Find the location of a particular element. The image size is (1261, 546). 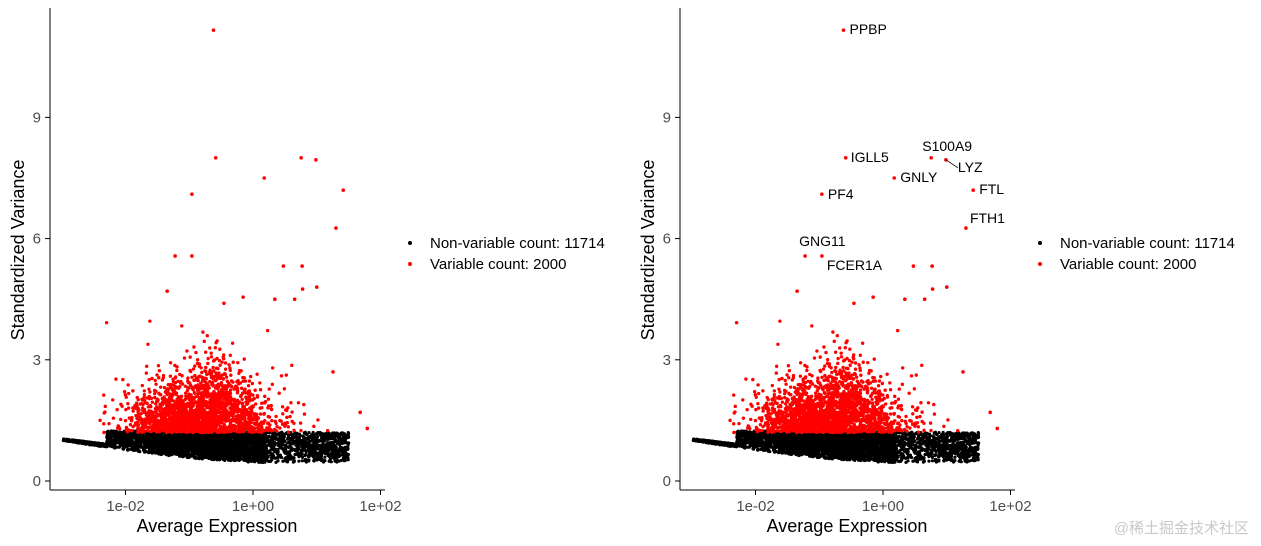

x-tick-label: 1e+00 is located at coordinates (253, 506).